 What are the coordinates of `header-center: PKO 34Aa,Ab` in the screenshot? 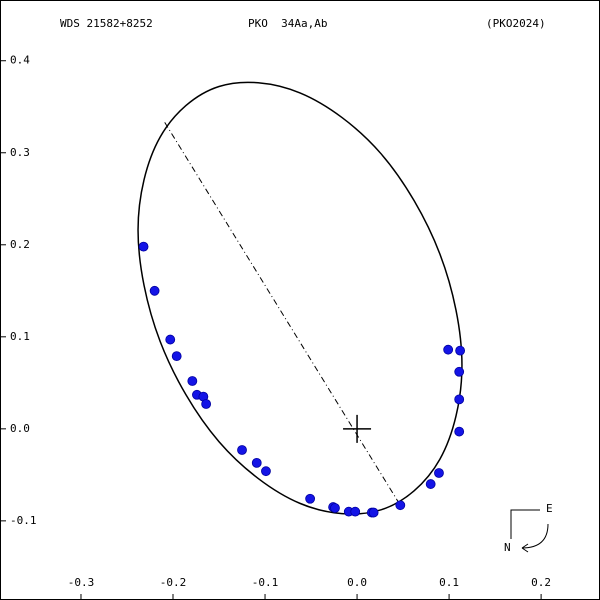 It's located at (287, 23).